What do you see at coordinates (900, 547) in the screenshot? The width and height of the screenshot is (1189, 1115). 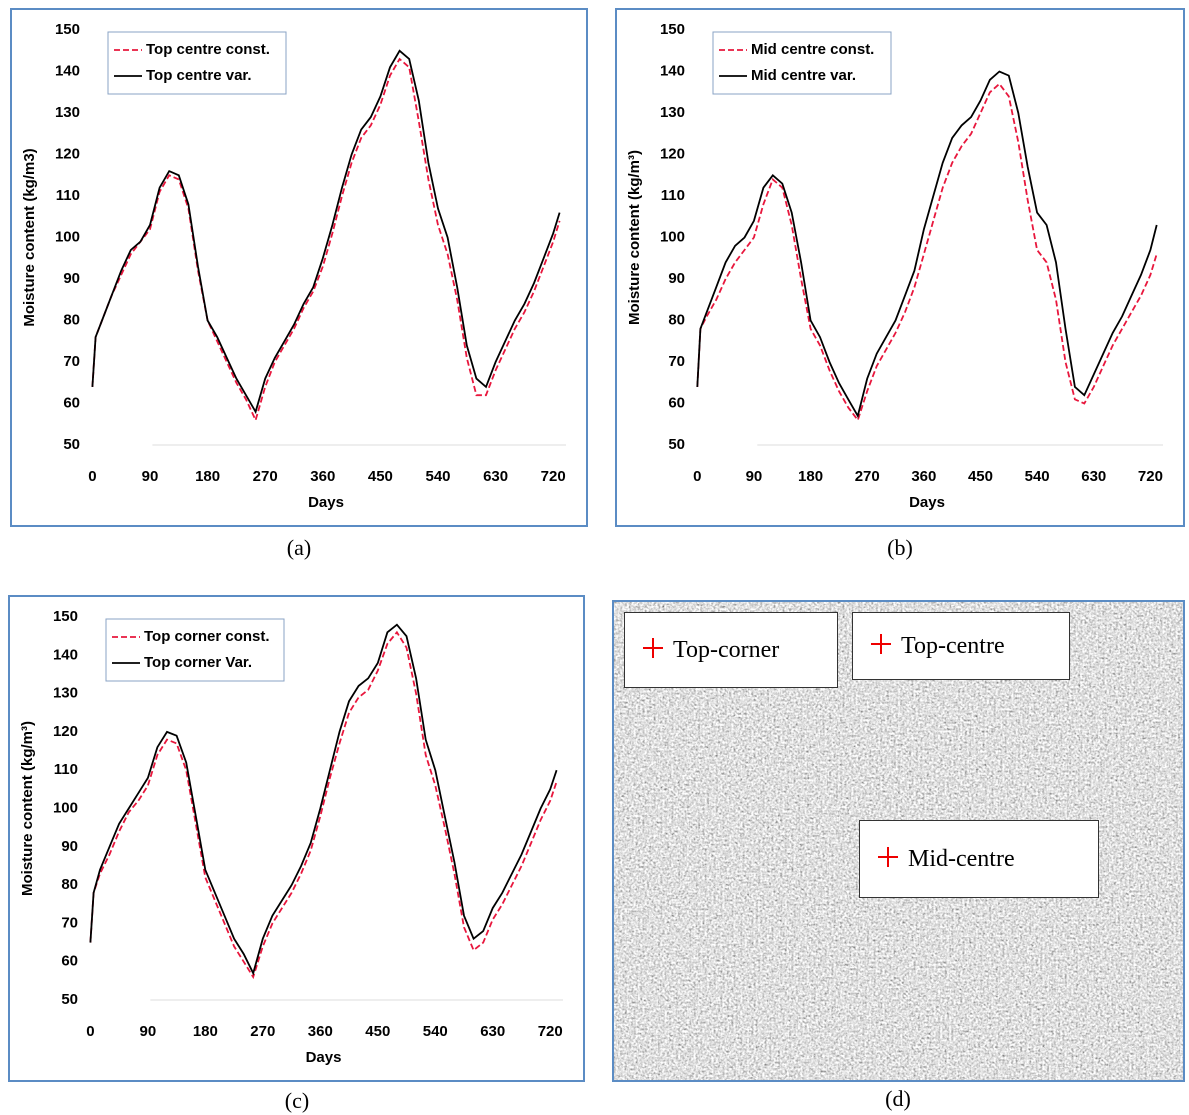 I see `caption: (b)` at bounding box center [900, 547].